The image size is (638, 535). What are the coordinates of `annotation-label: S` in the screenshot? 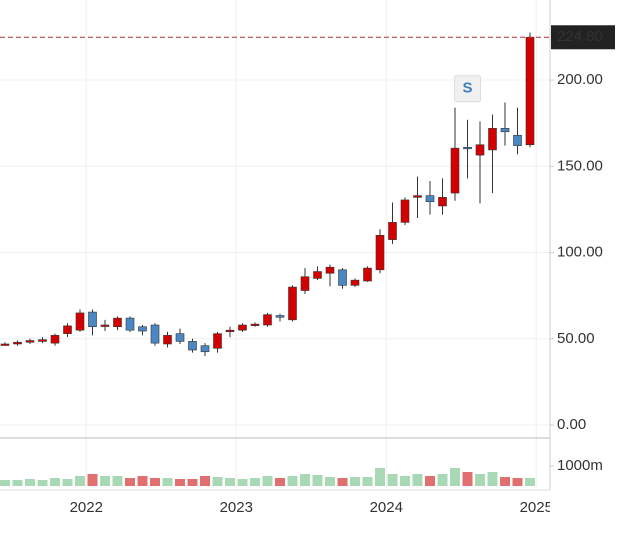 It's located at (467, 88).